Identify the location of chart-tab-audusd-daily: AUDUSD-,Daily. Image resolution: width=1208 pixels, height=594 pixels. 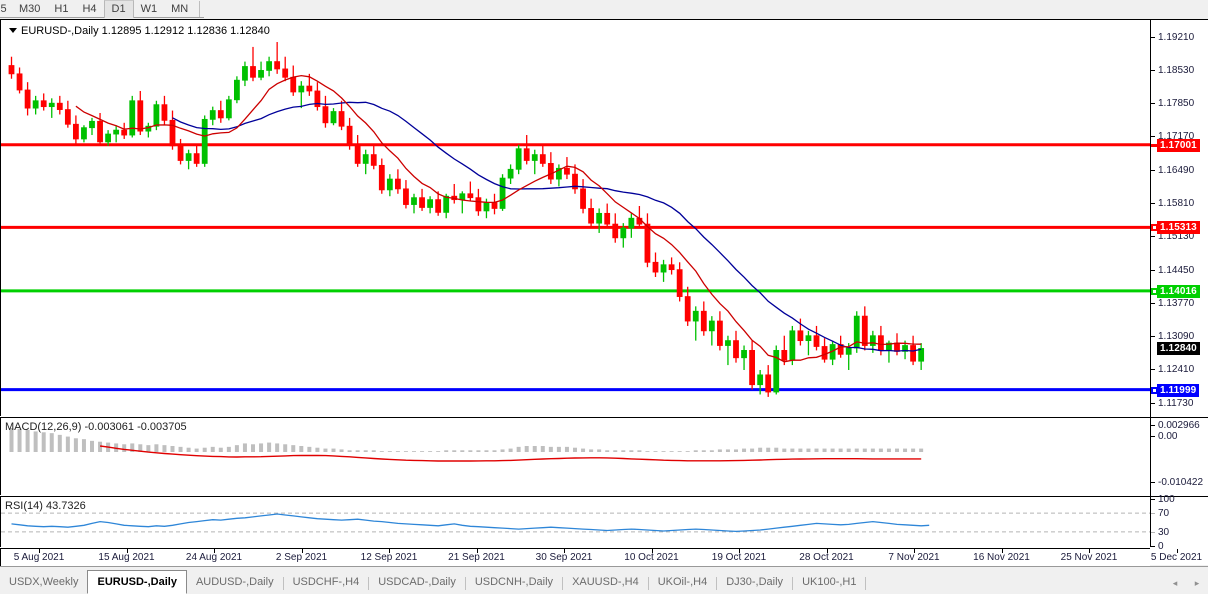
(234, 582).